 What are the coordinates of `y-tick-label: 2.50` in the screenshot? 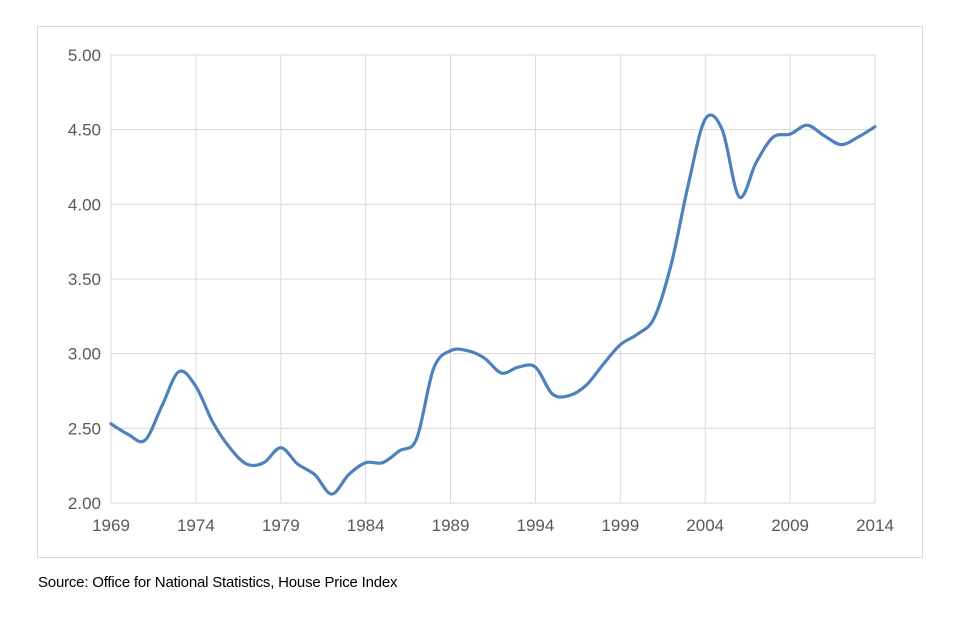 It's located at (84, 428).